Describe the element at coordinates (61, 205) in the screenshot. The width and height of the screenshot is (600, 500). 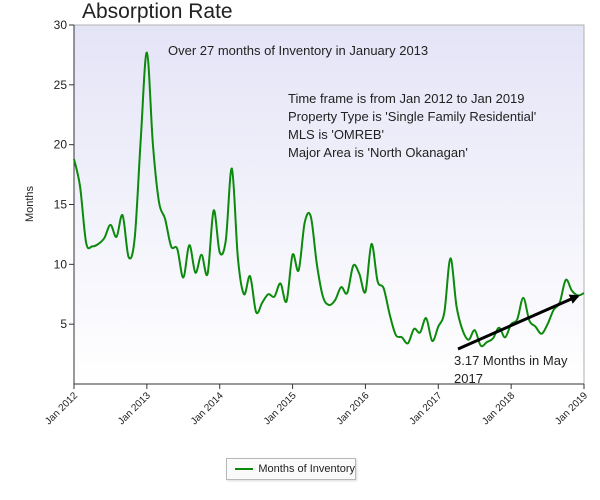
I see `y-tick-label: 15` at that location.